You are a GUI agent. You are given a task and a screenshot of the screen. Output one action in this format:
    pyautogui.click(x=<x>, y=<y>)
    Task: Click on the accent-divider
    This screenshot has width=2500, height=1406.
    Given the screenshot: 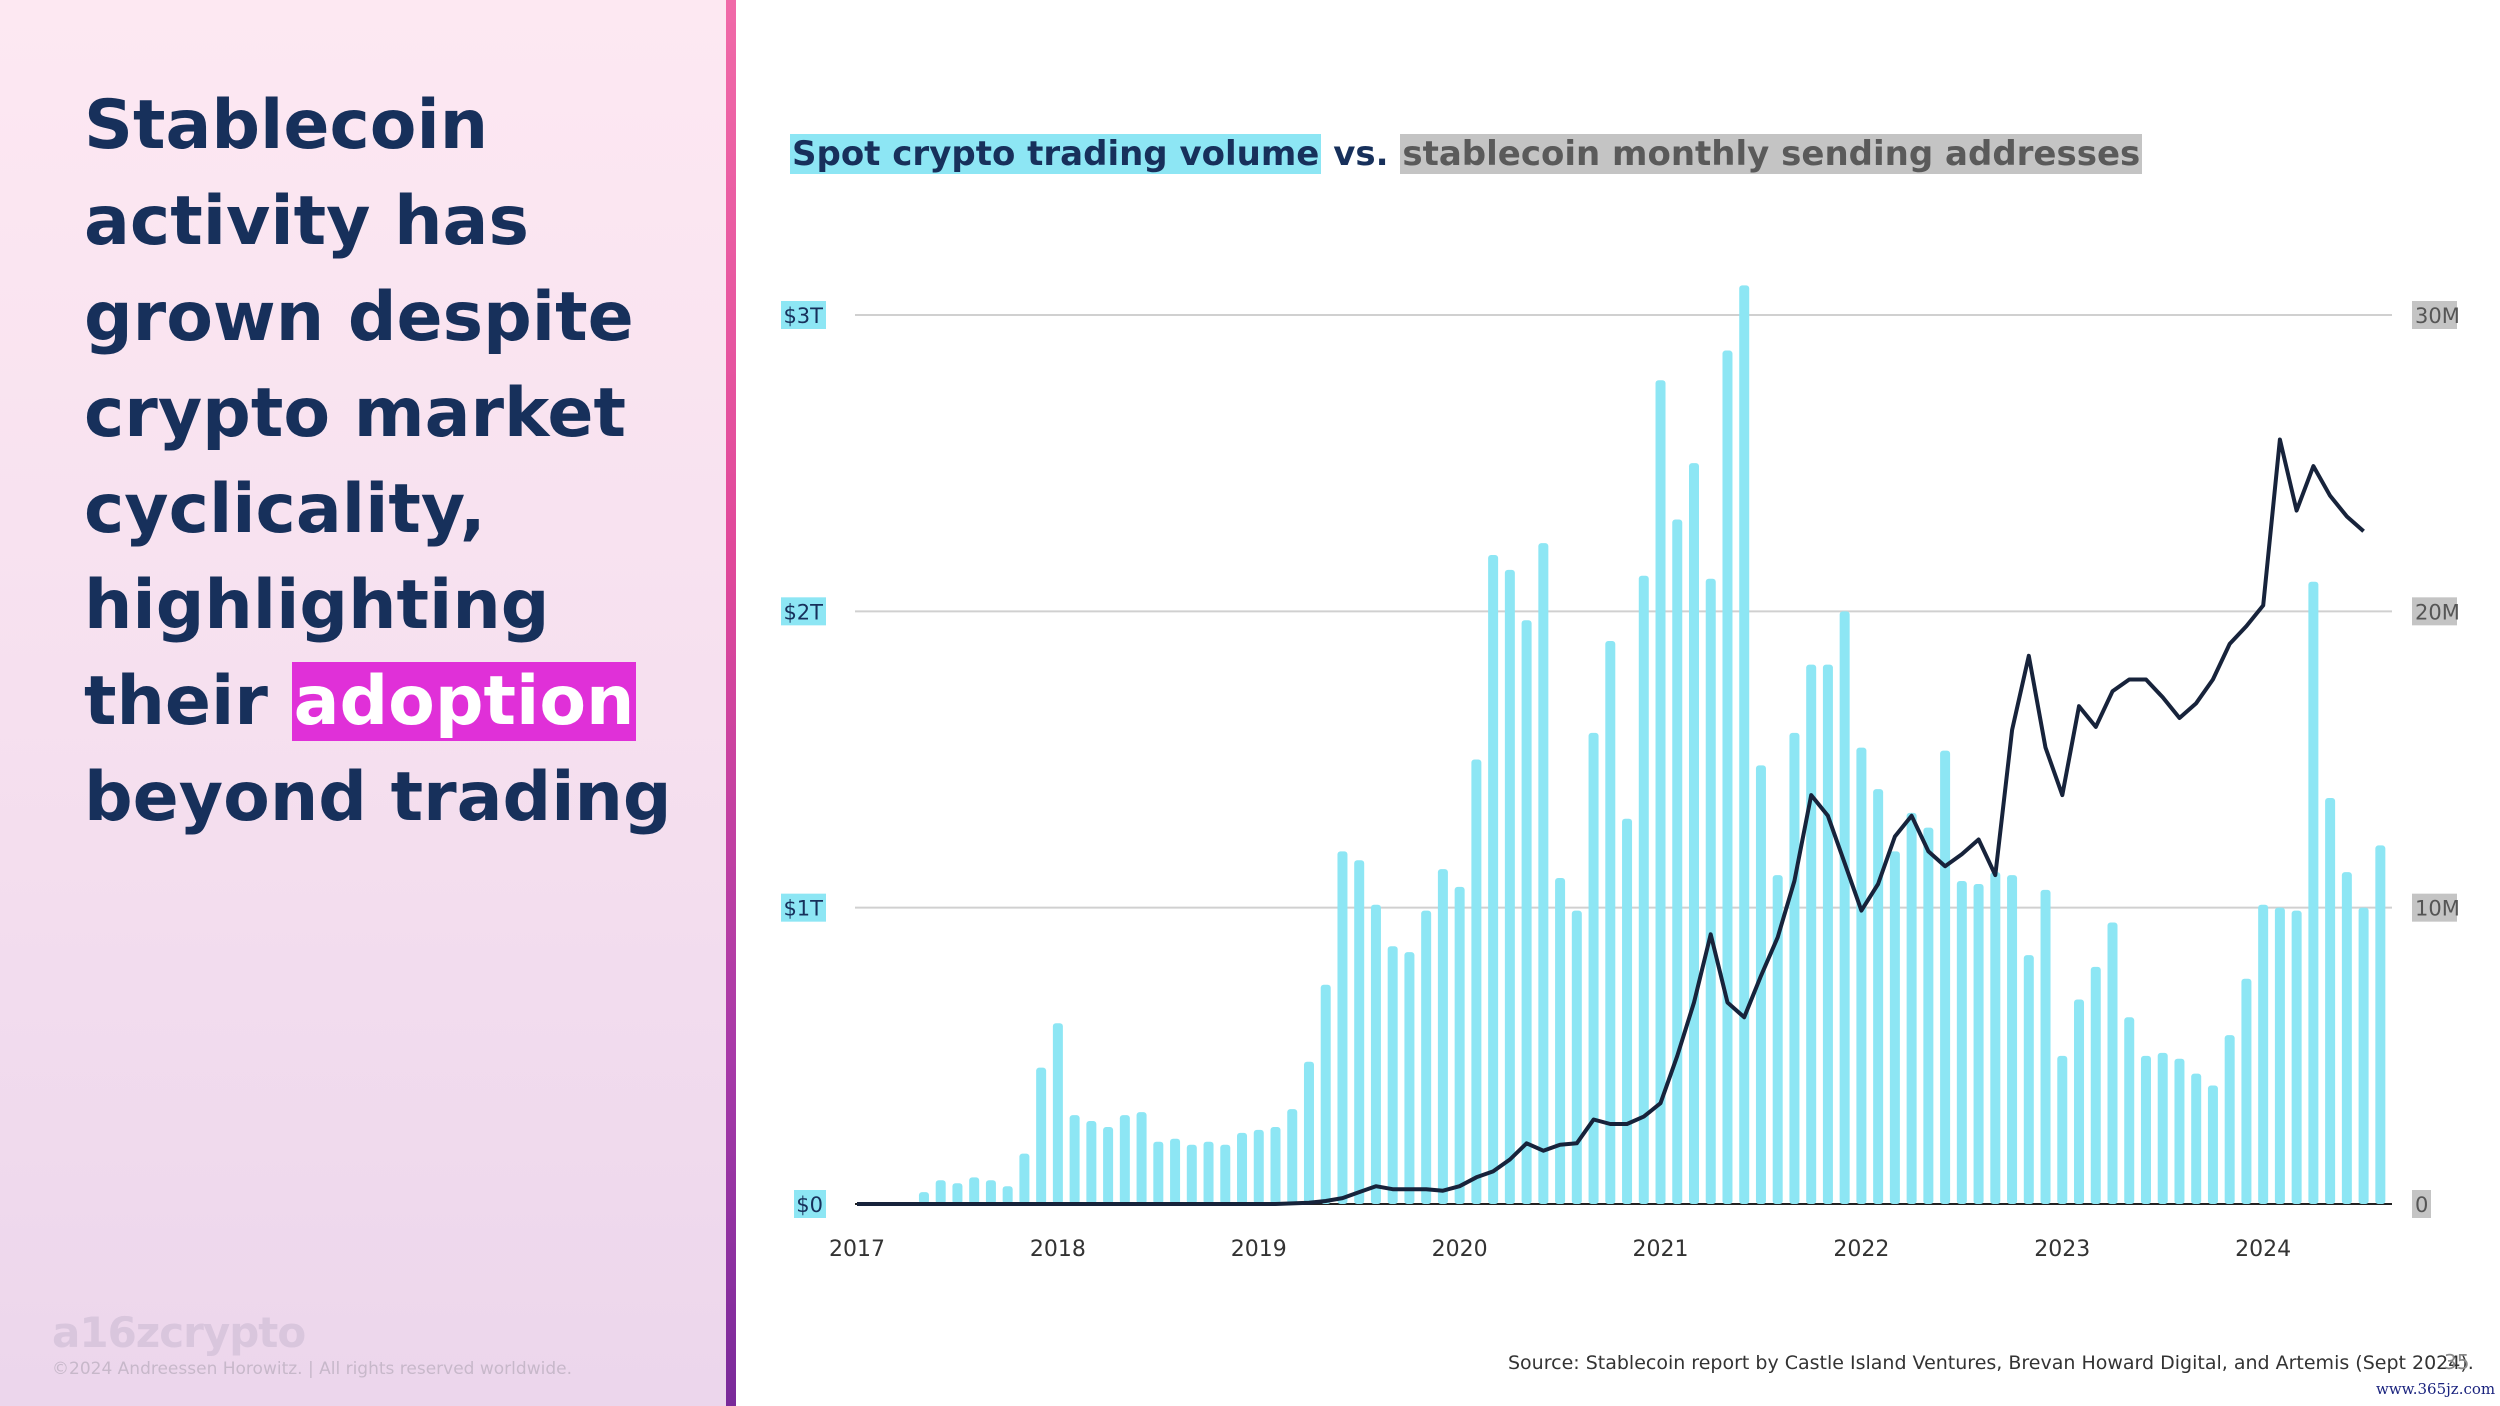 What is the action you would take?
    pyautogui.click(x=731, y=703)
    